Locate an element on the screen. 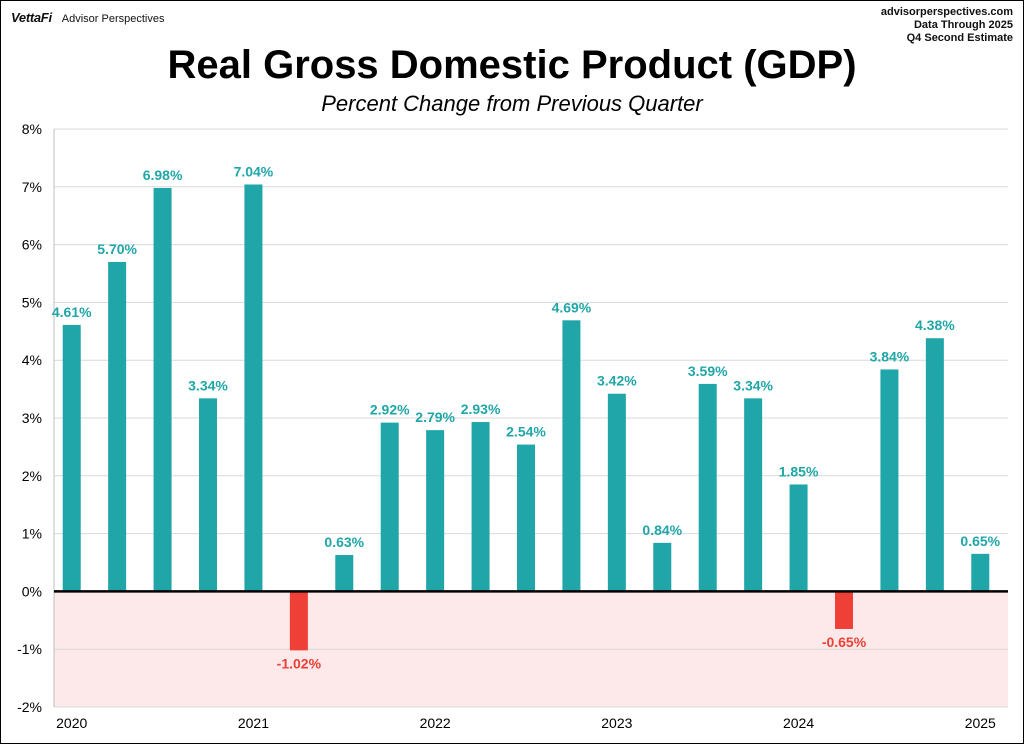  x-tick-label: 2024 is located at coordinates (798, 723).